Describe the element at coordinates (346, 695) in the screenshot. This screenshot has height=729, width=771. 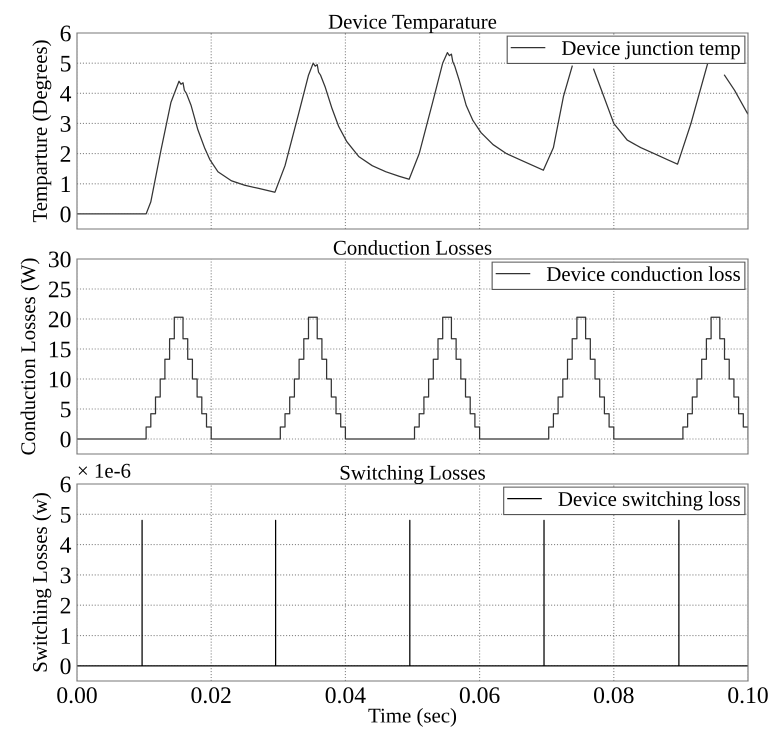
I see `x-tick-label: 0.04` at that location.